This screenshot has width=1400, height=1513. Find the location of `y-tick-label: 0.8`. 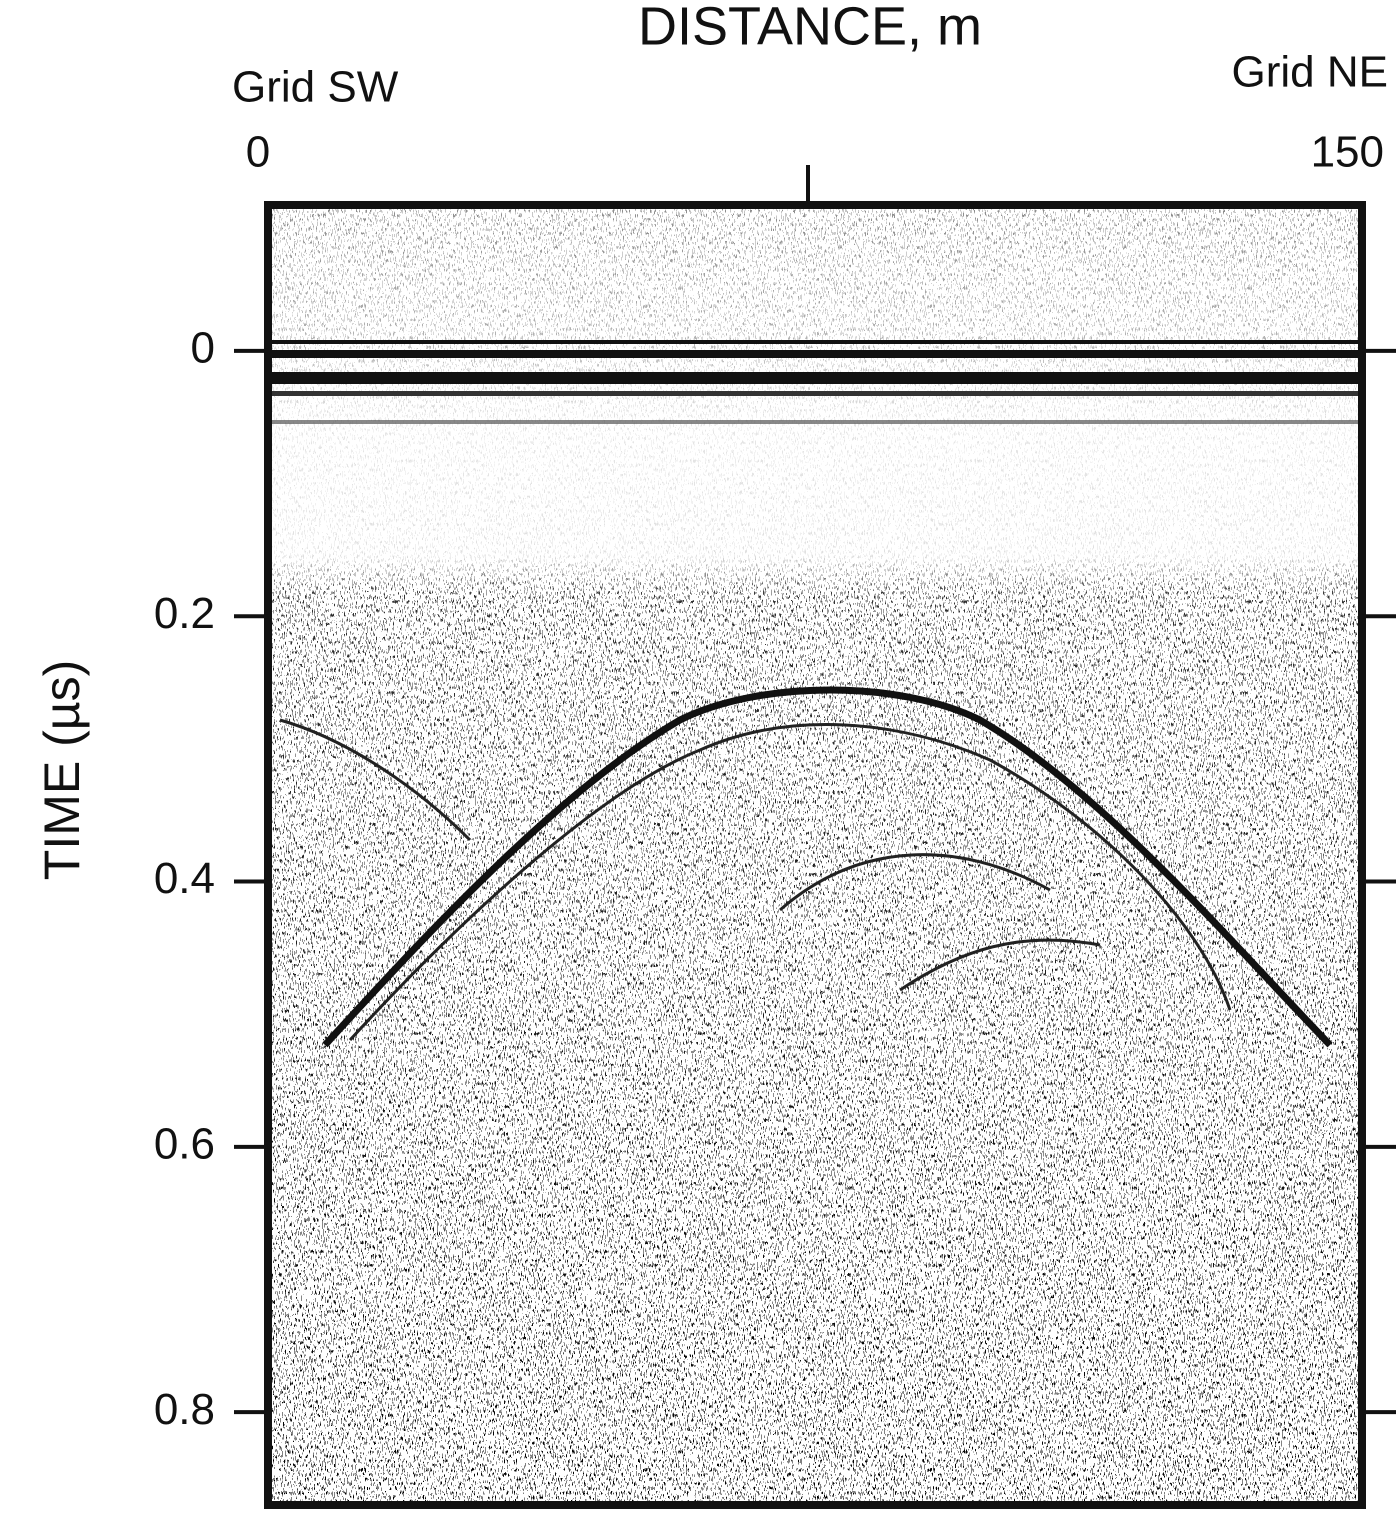

y-tick-label: 0.8 is located at coordinates (184, 1409).